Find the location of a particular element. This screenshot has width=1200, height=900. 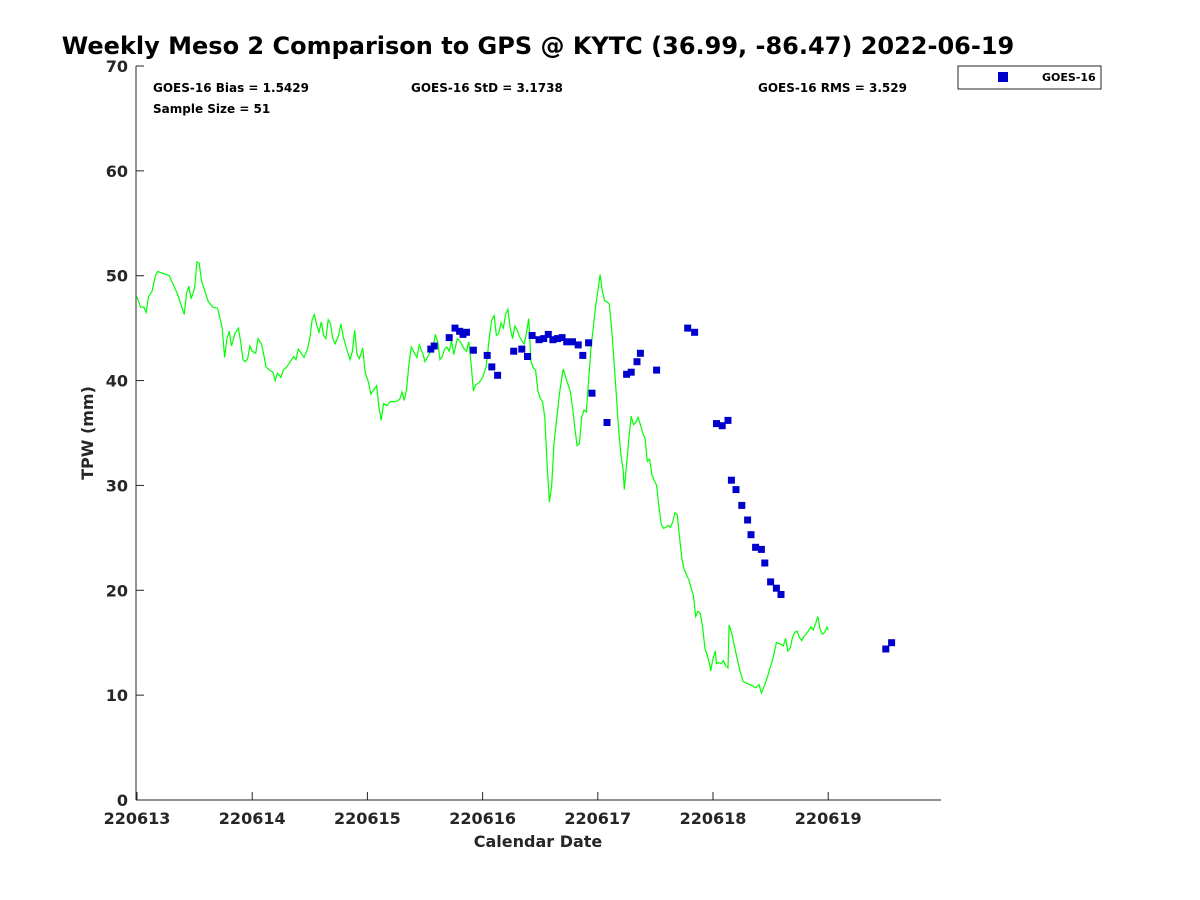

legend: GOES-16 is located at coordinates (1029, 77).